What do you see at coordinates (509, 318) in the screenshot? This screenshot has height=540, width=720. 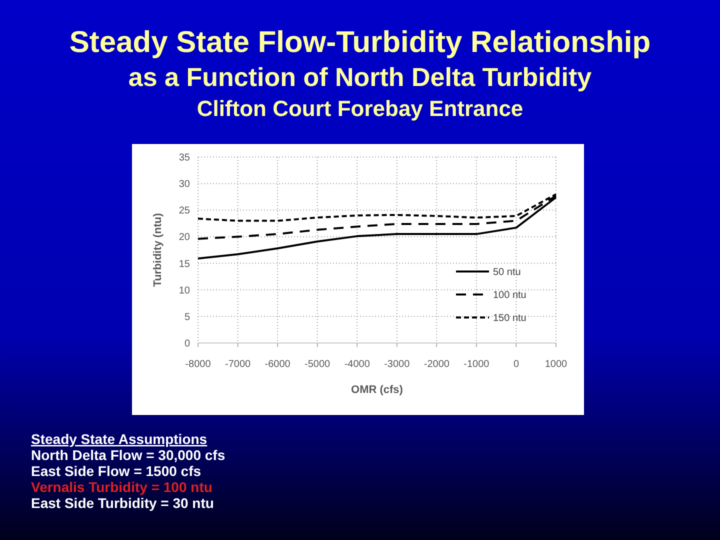 I see `legend-label: 150 ntu` at bounding box center [509, 318].